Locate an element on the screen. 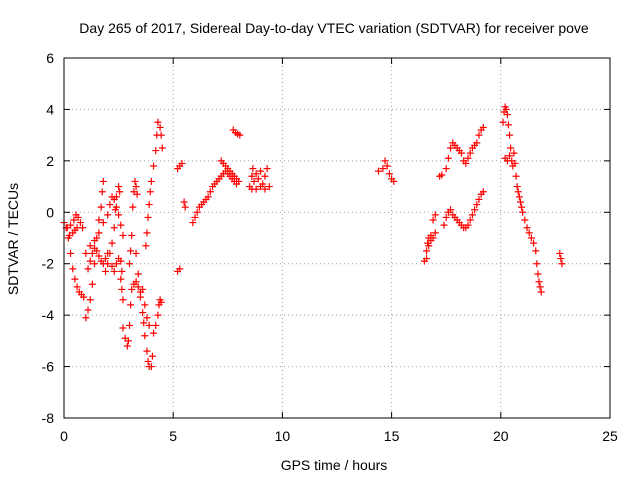 Image resolution: width=640 pixels, height=485 pixels. x-tick-label: 0 is located at coordinates (64, 436).